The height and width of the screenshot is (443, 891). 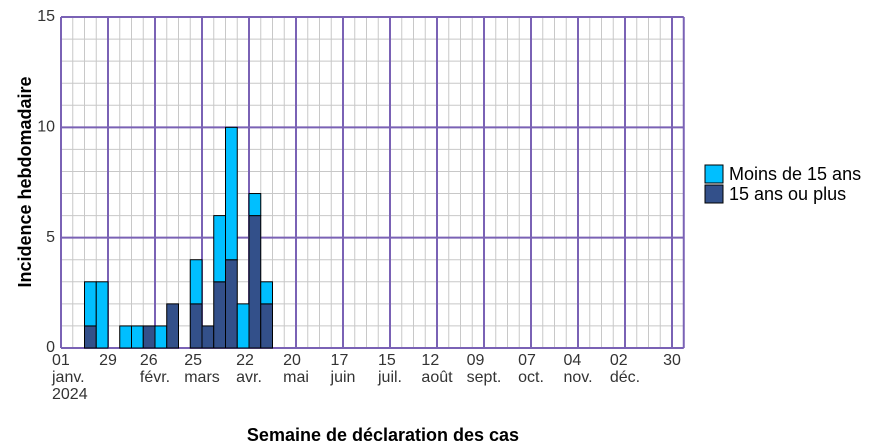 What do you see at coordinates (383, 434) in the screenshot?
I see `x-axis-title: Semaine de déclaration des cas` at bounding box center [383, 434].